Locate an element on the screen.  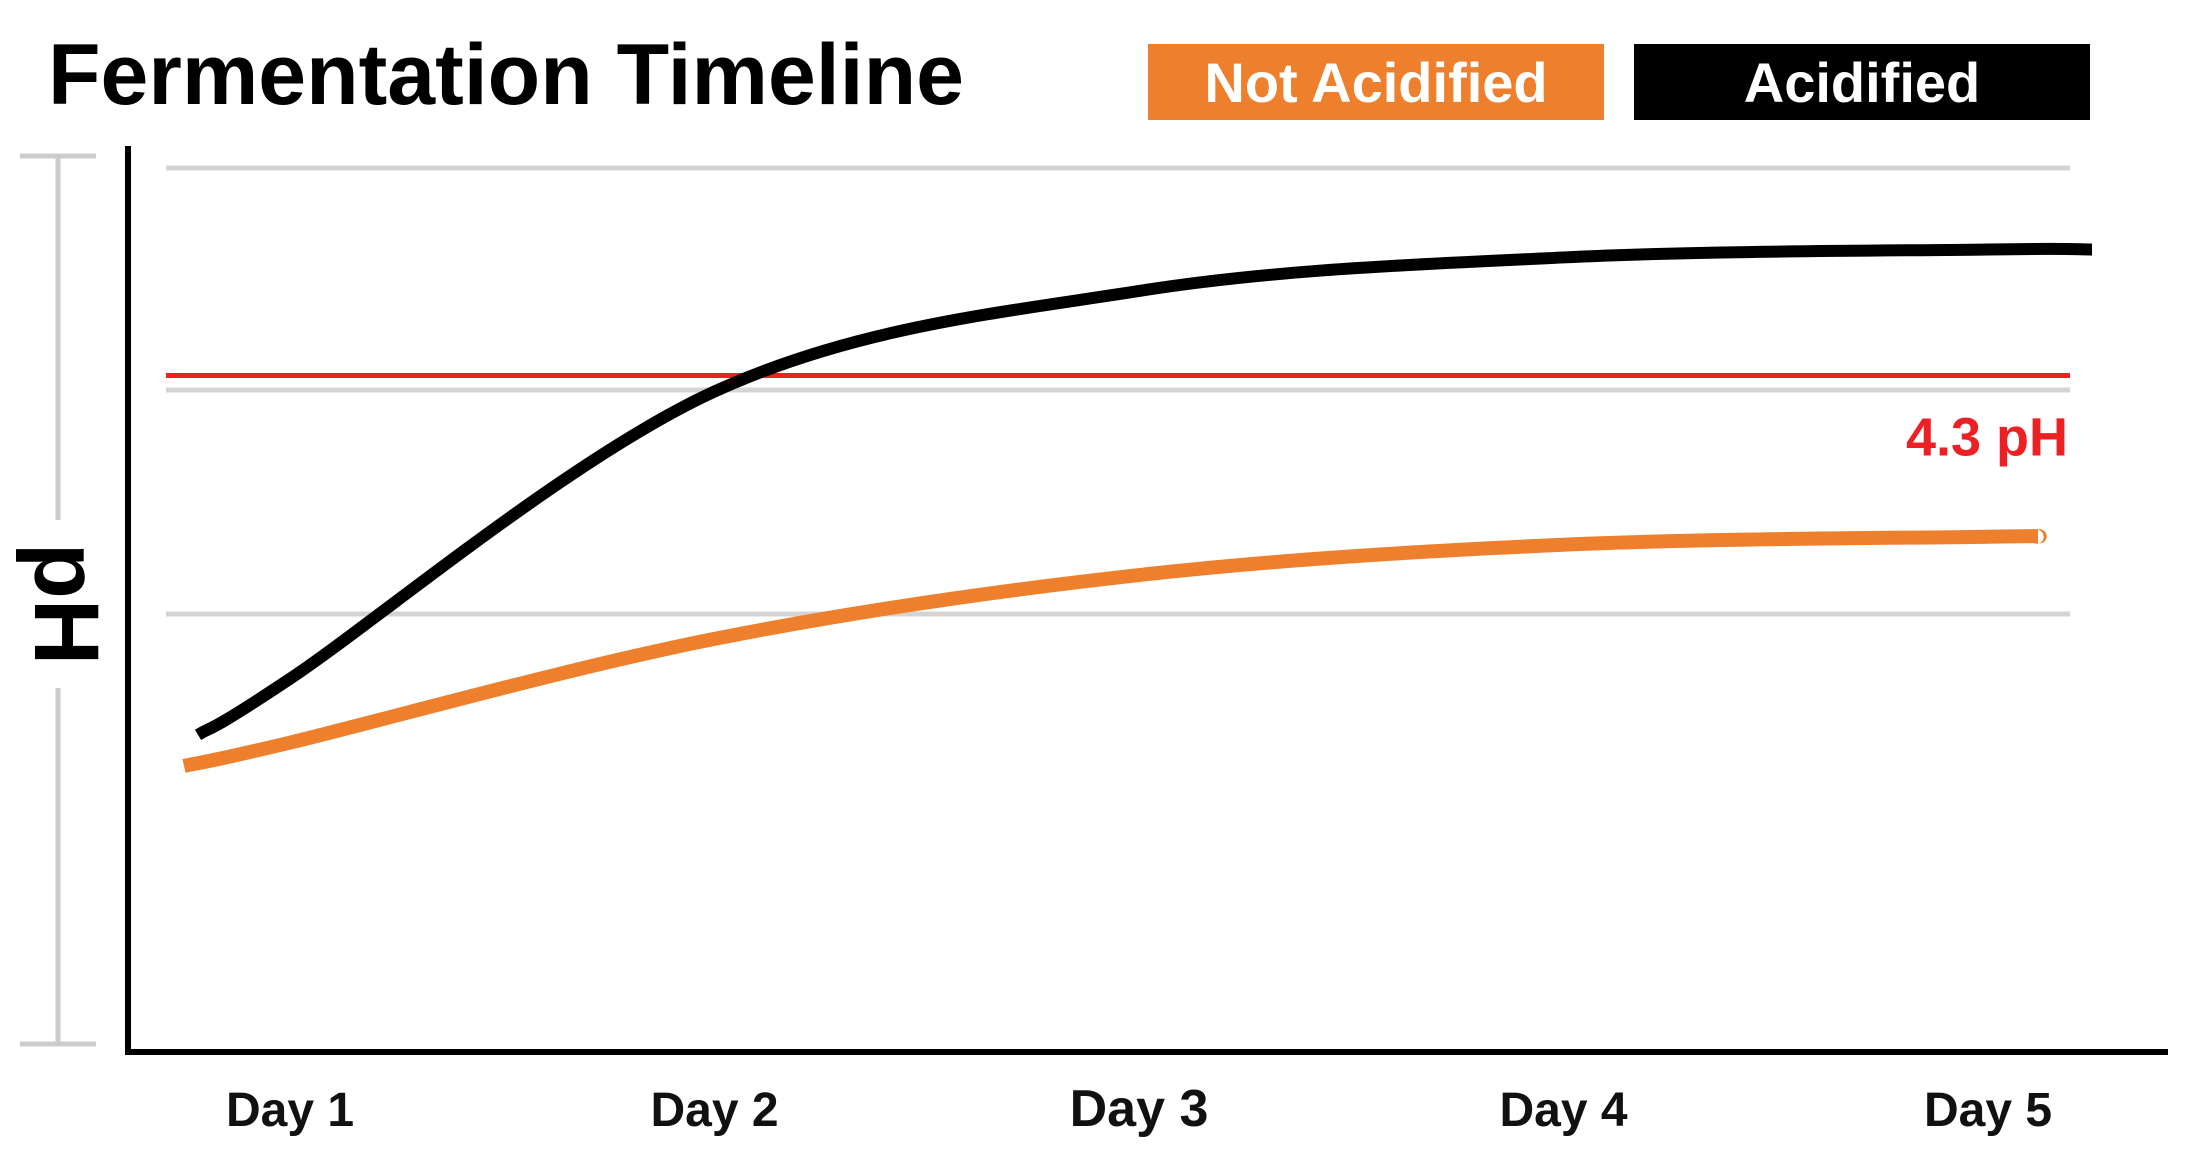
x-tick-labels: Day 1 Day 2 Day 3 Day 4 Day 5 is located at coordinates (1139, 1109).